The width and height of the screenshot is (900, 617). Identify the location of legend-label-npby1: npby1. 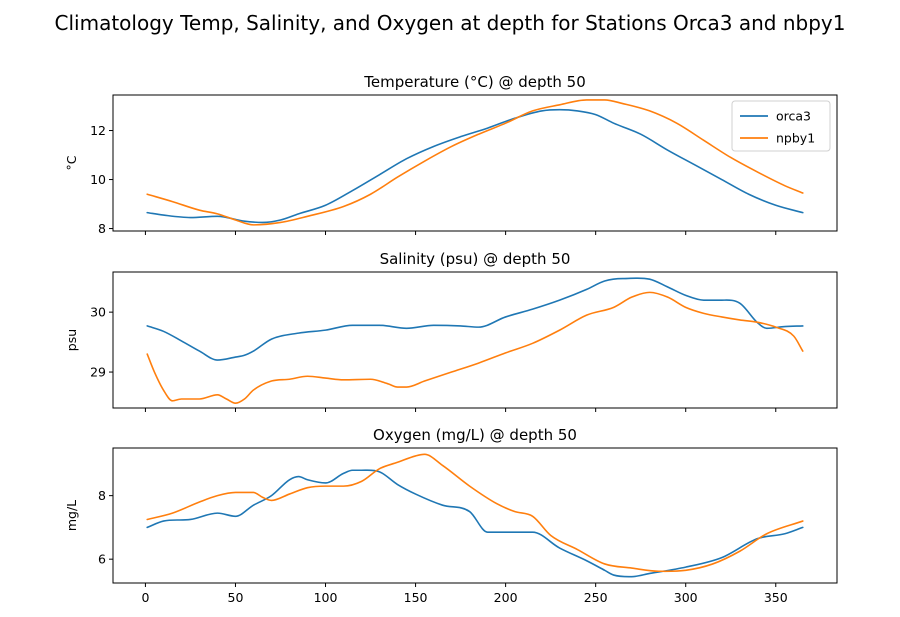
(795, 138).